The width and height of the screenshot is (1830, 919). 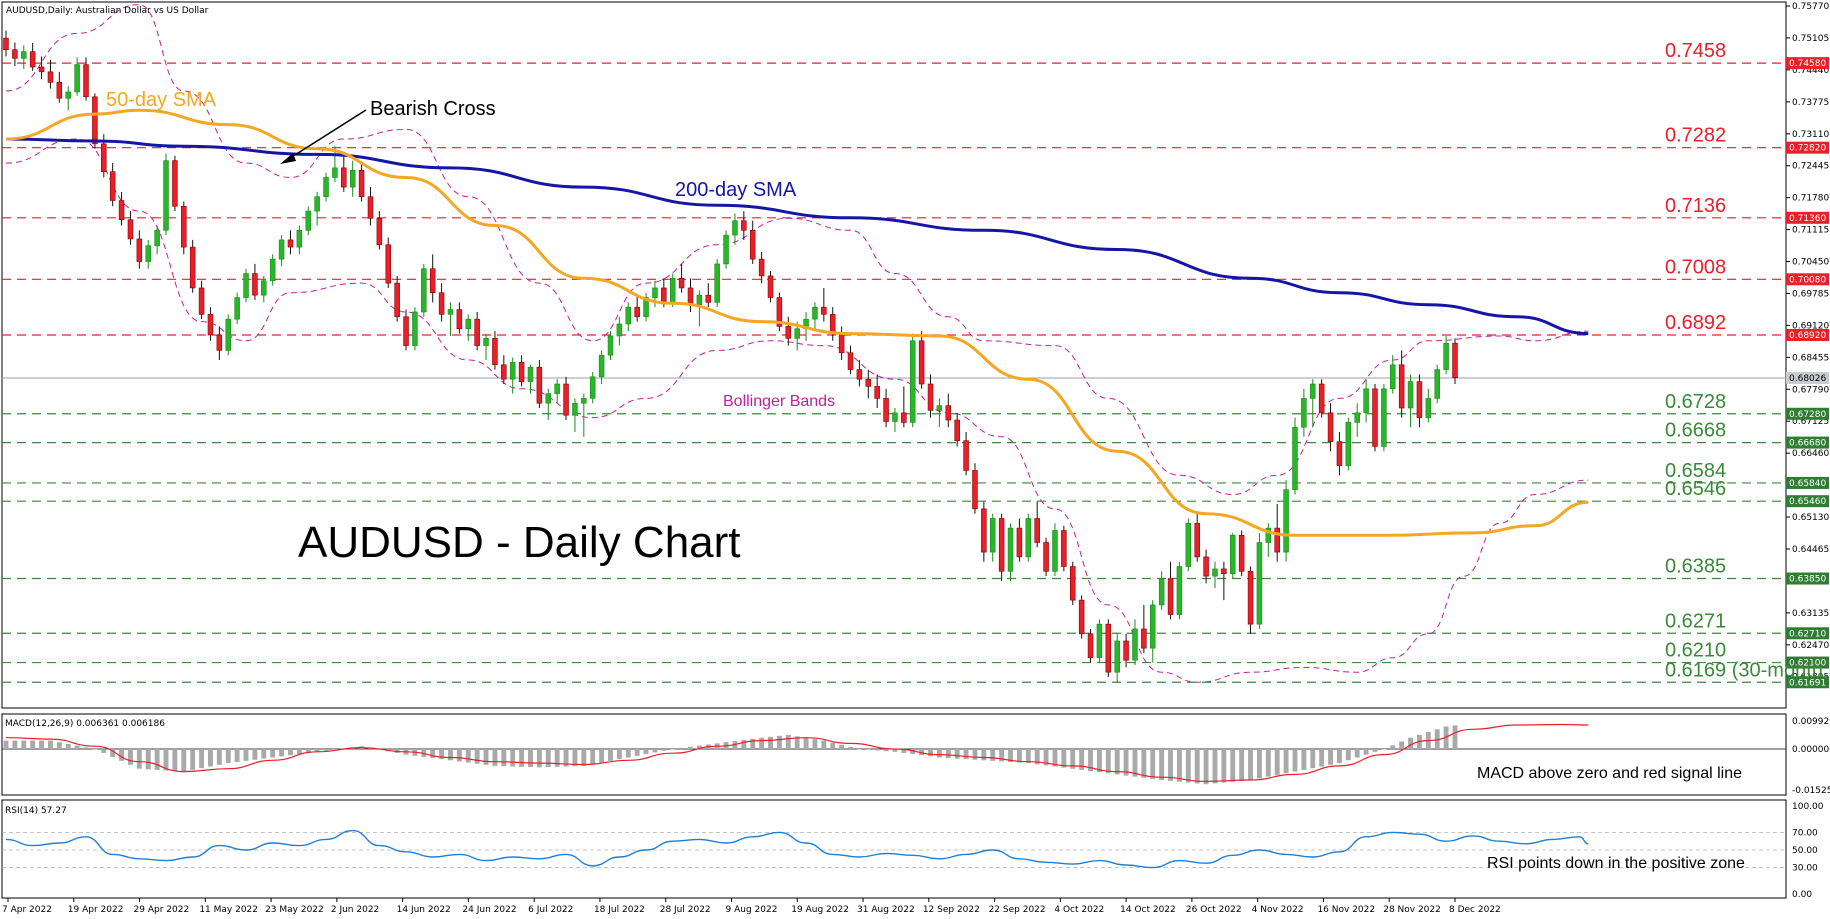 I want to click on date-tick-label: 12 Sep 2022, so click(x=951, y=910).